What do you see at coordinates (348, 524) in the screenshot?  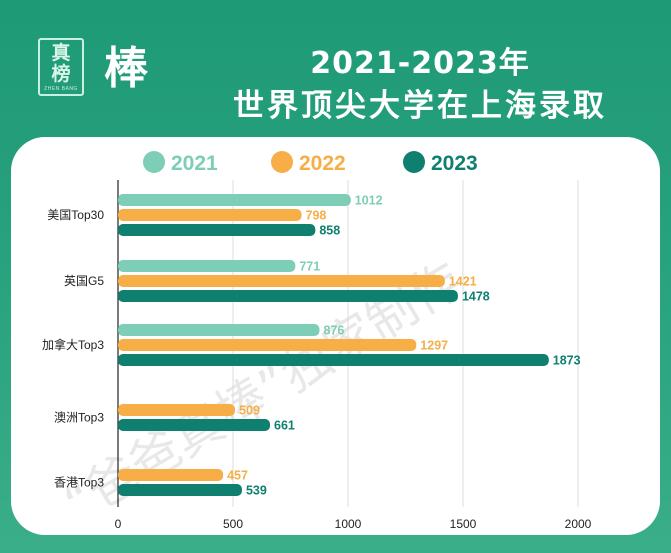 I see `x-tick-label: 1000` at bounding box center [348, 524].